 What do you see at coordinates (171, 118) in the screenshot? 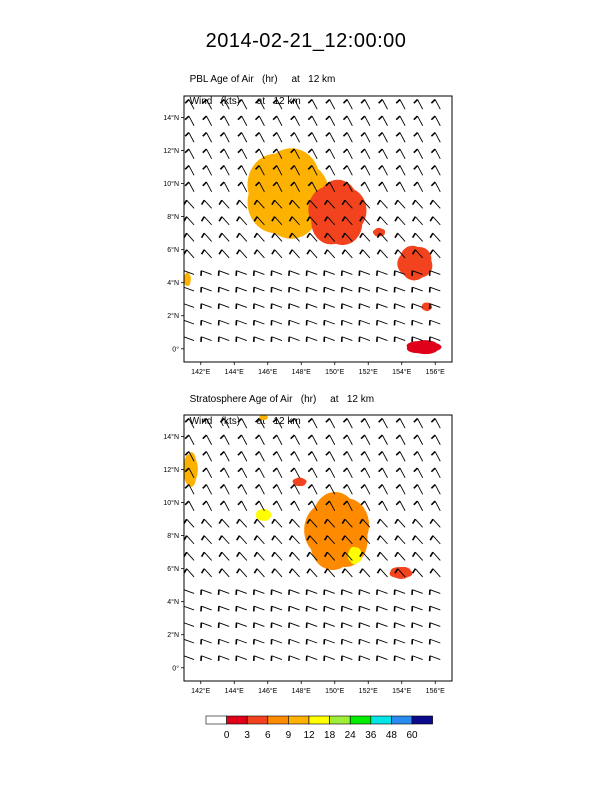
I see `y-tick-label: 14°N` at bounding box center [171, 118].